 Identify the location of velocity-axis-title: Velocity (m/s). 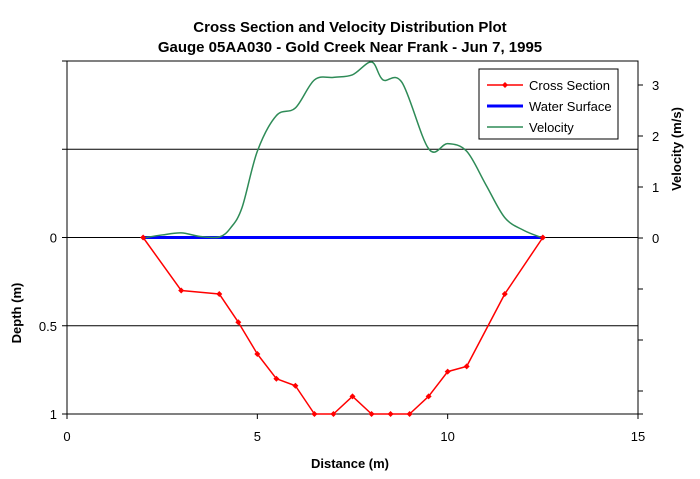
(676, 149).